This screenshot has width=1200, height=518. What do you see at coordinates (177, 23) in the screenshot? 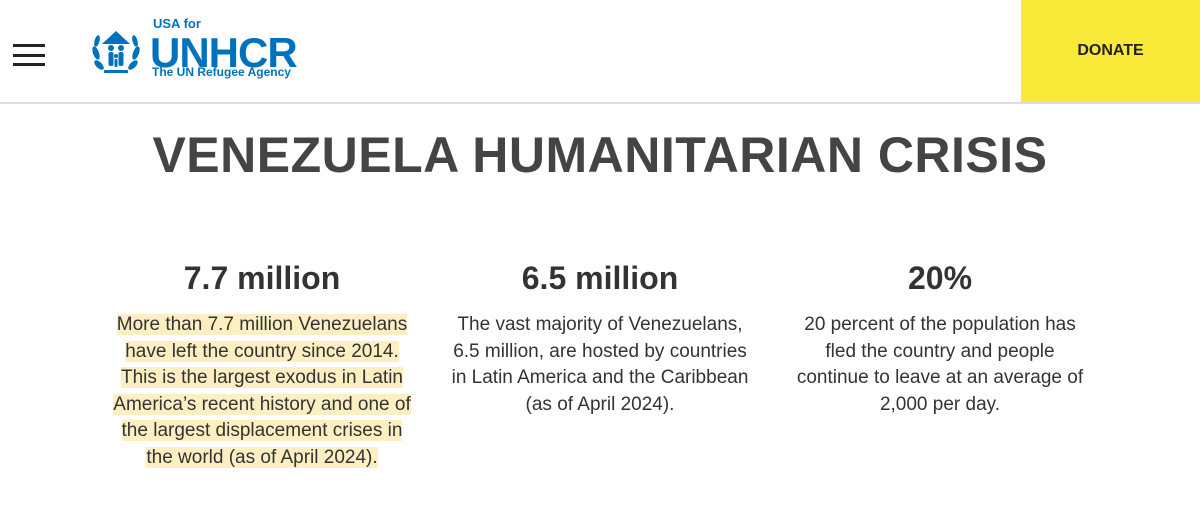
I see `logo-prefix: USA for` at bounding box center [177, 23].